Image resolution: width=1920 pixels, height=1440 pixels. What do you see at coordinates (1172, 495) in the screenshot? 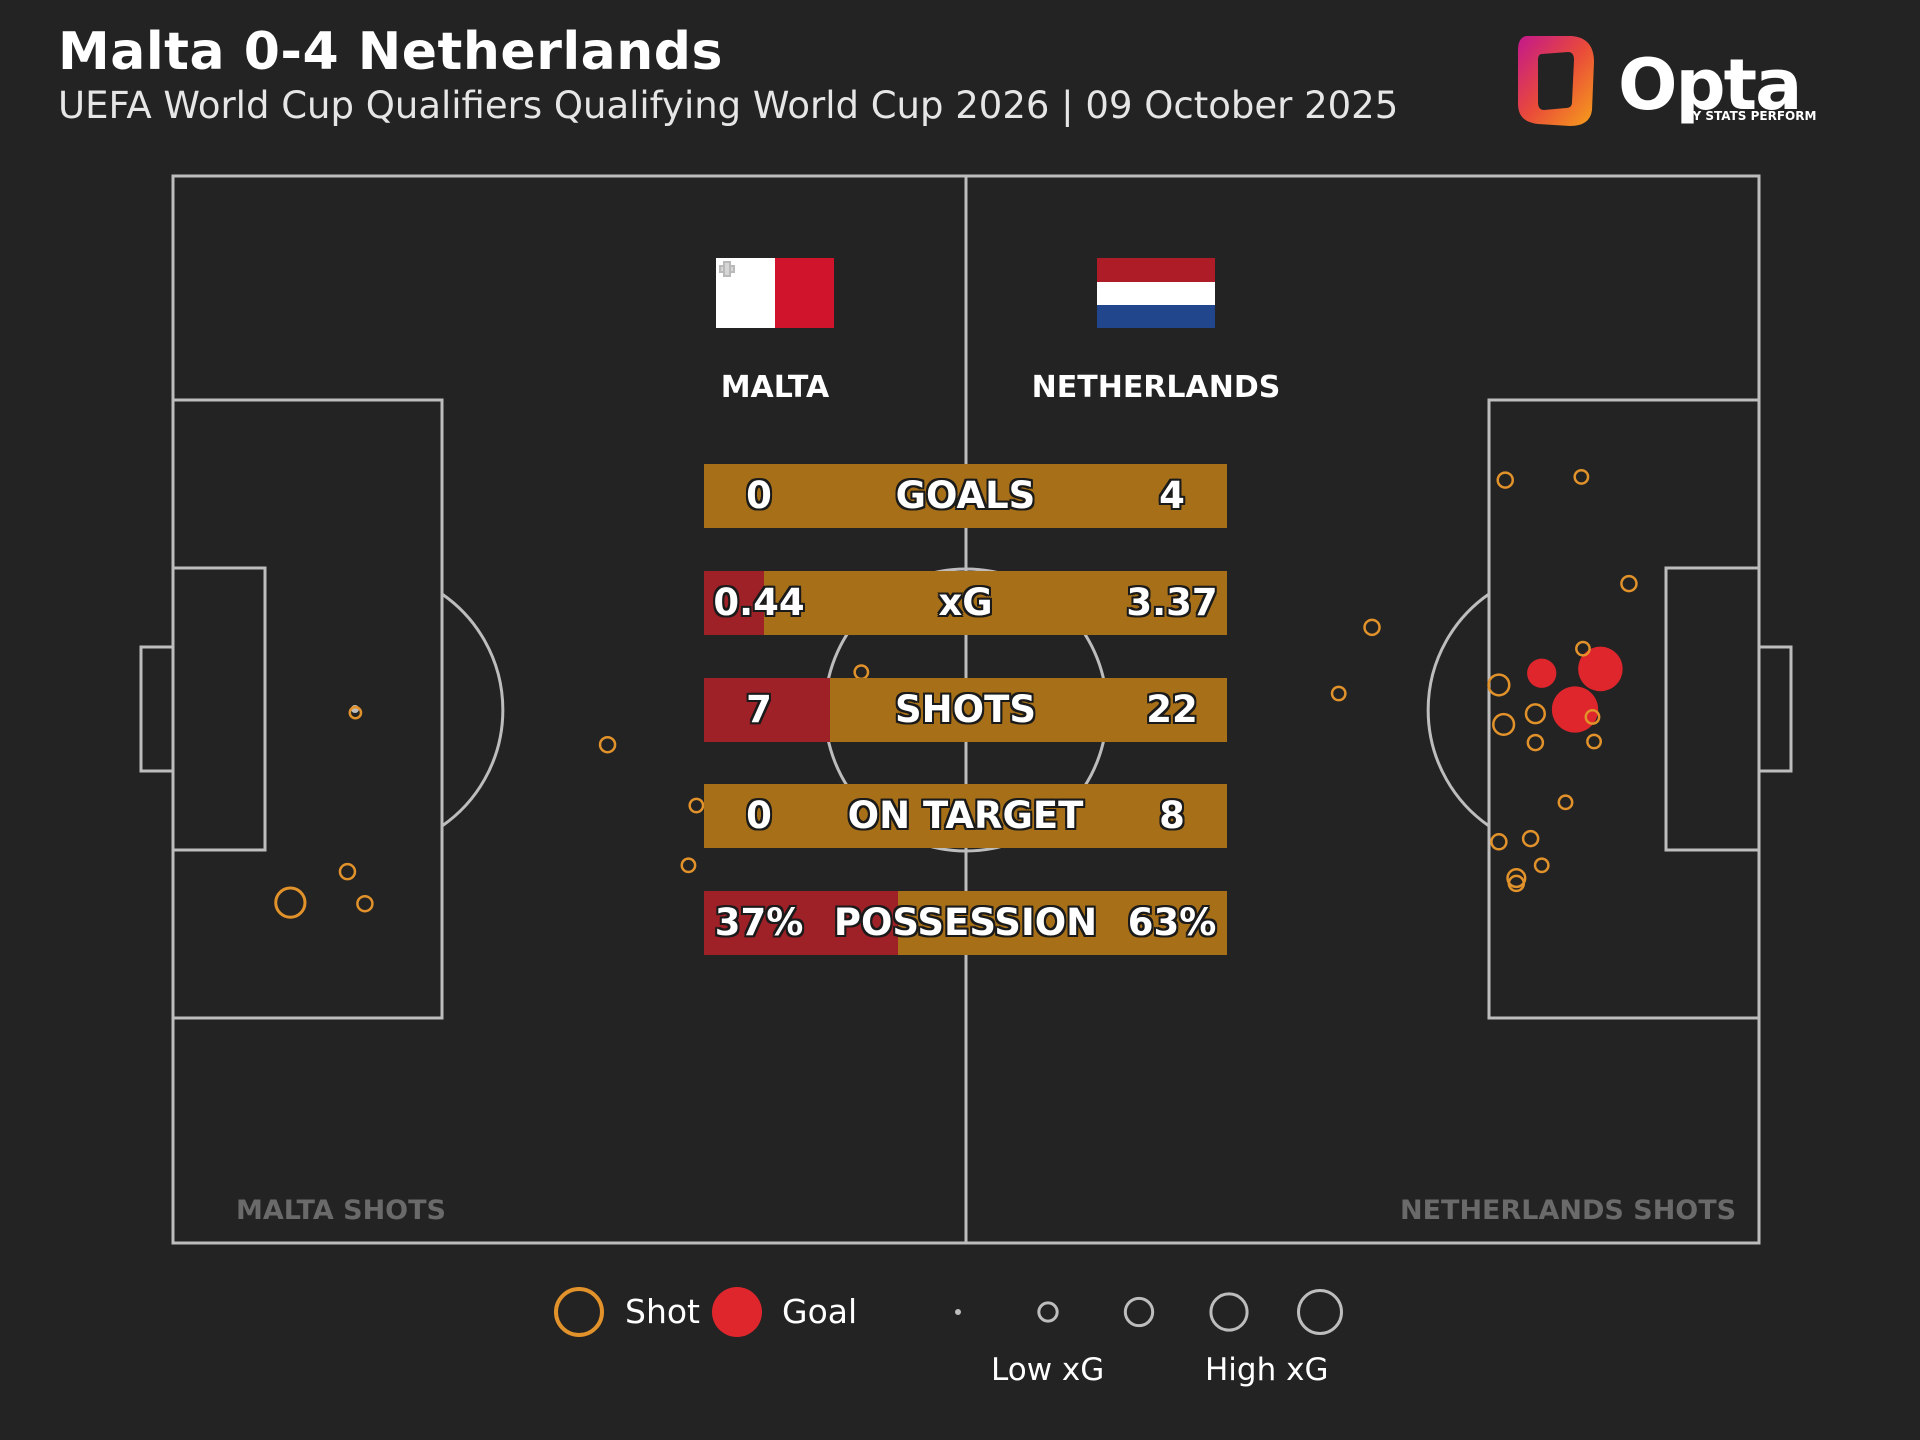
I see `stat-away-value: 4` at bounding box center [1172, 495].